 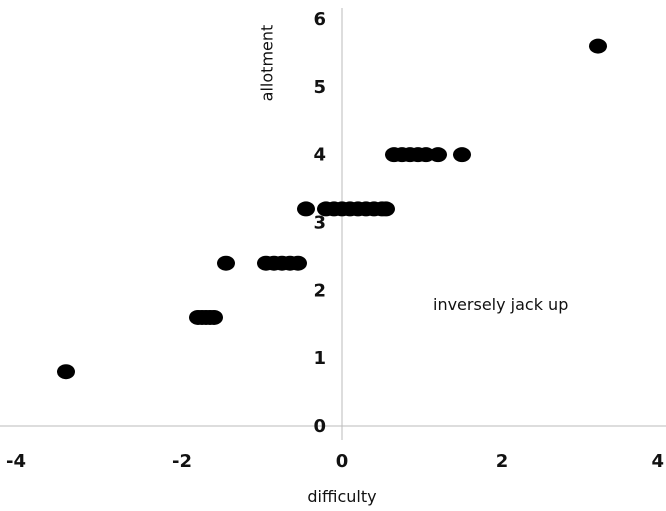 I want to click on x-tick-label: 0, so click(x=342, y=461).